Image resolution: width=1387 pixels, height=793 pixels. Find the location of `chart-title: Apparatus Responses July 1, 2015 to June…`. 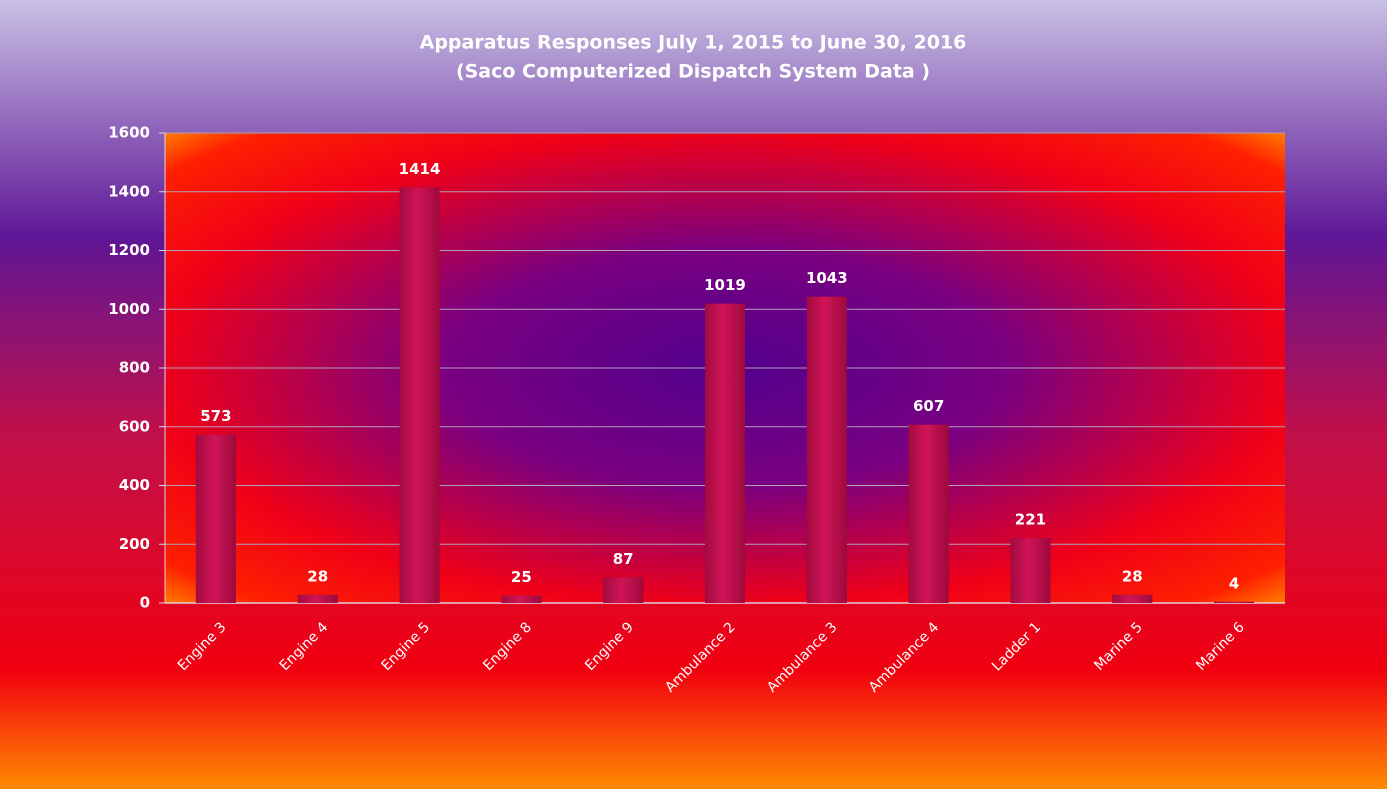

chart-title: Apparatus Responses July 1, 2015 to June… is located at coordinates (693, 43).